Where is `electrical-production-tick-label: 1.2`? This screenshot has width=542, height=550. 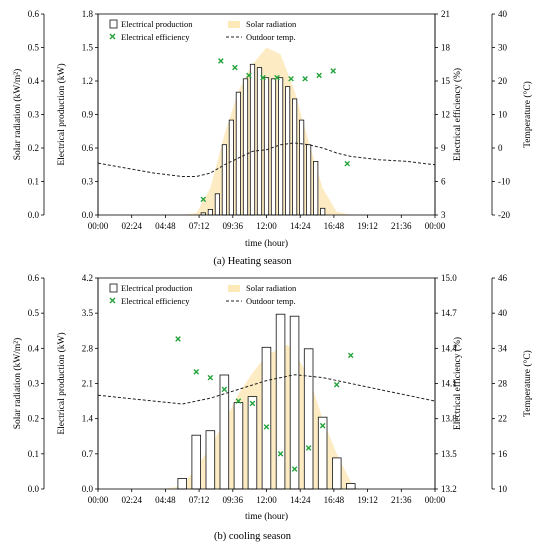
electrical-production-tick-label: 1.2 is located at coordinates (87, 81).